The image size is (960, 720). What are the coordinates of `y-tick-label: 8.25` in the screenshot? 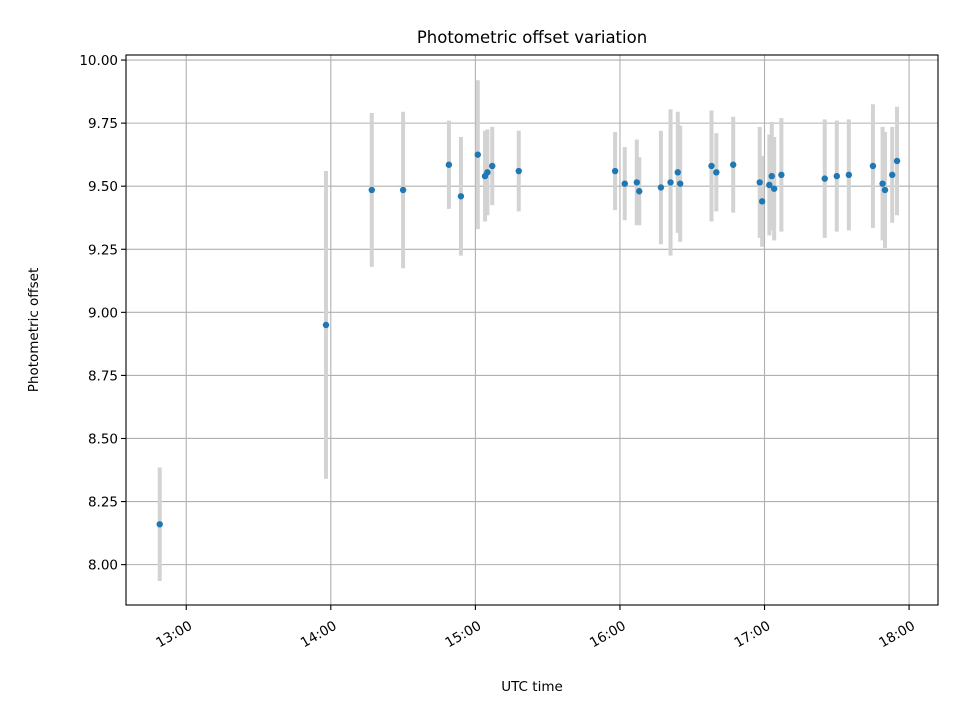 It's located at (103, 503).